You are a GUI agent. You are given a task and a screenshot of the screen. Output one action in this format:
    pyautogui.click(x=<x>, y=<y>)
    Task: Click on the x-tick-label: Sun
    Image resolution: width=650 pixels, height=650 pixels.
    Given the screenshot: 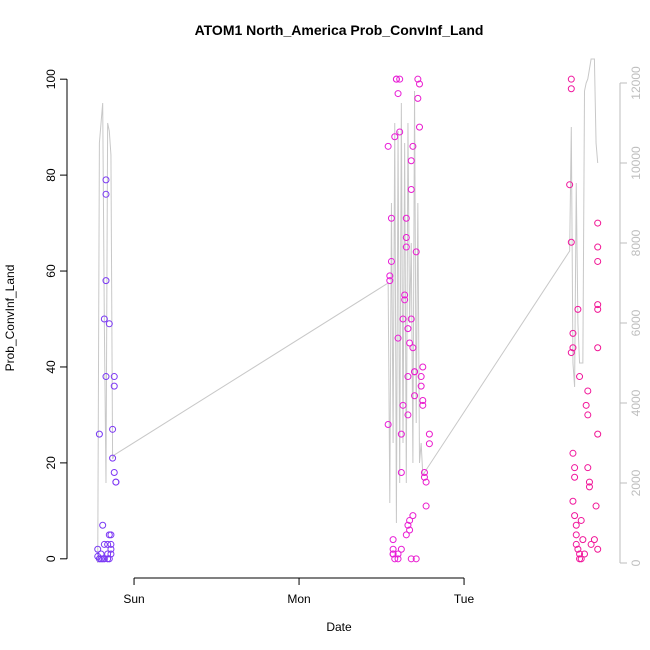 What is the action you would take?
    pyautogui.click(x=133, y=599)
    